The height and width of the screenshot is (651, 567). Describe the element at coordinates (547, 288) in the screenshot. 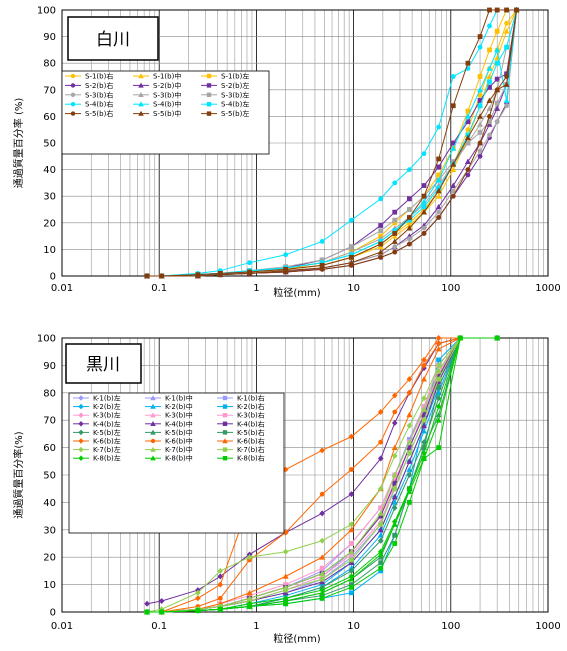

I see `x-tick-label: 1000` at that location.